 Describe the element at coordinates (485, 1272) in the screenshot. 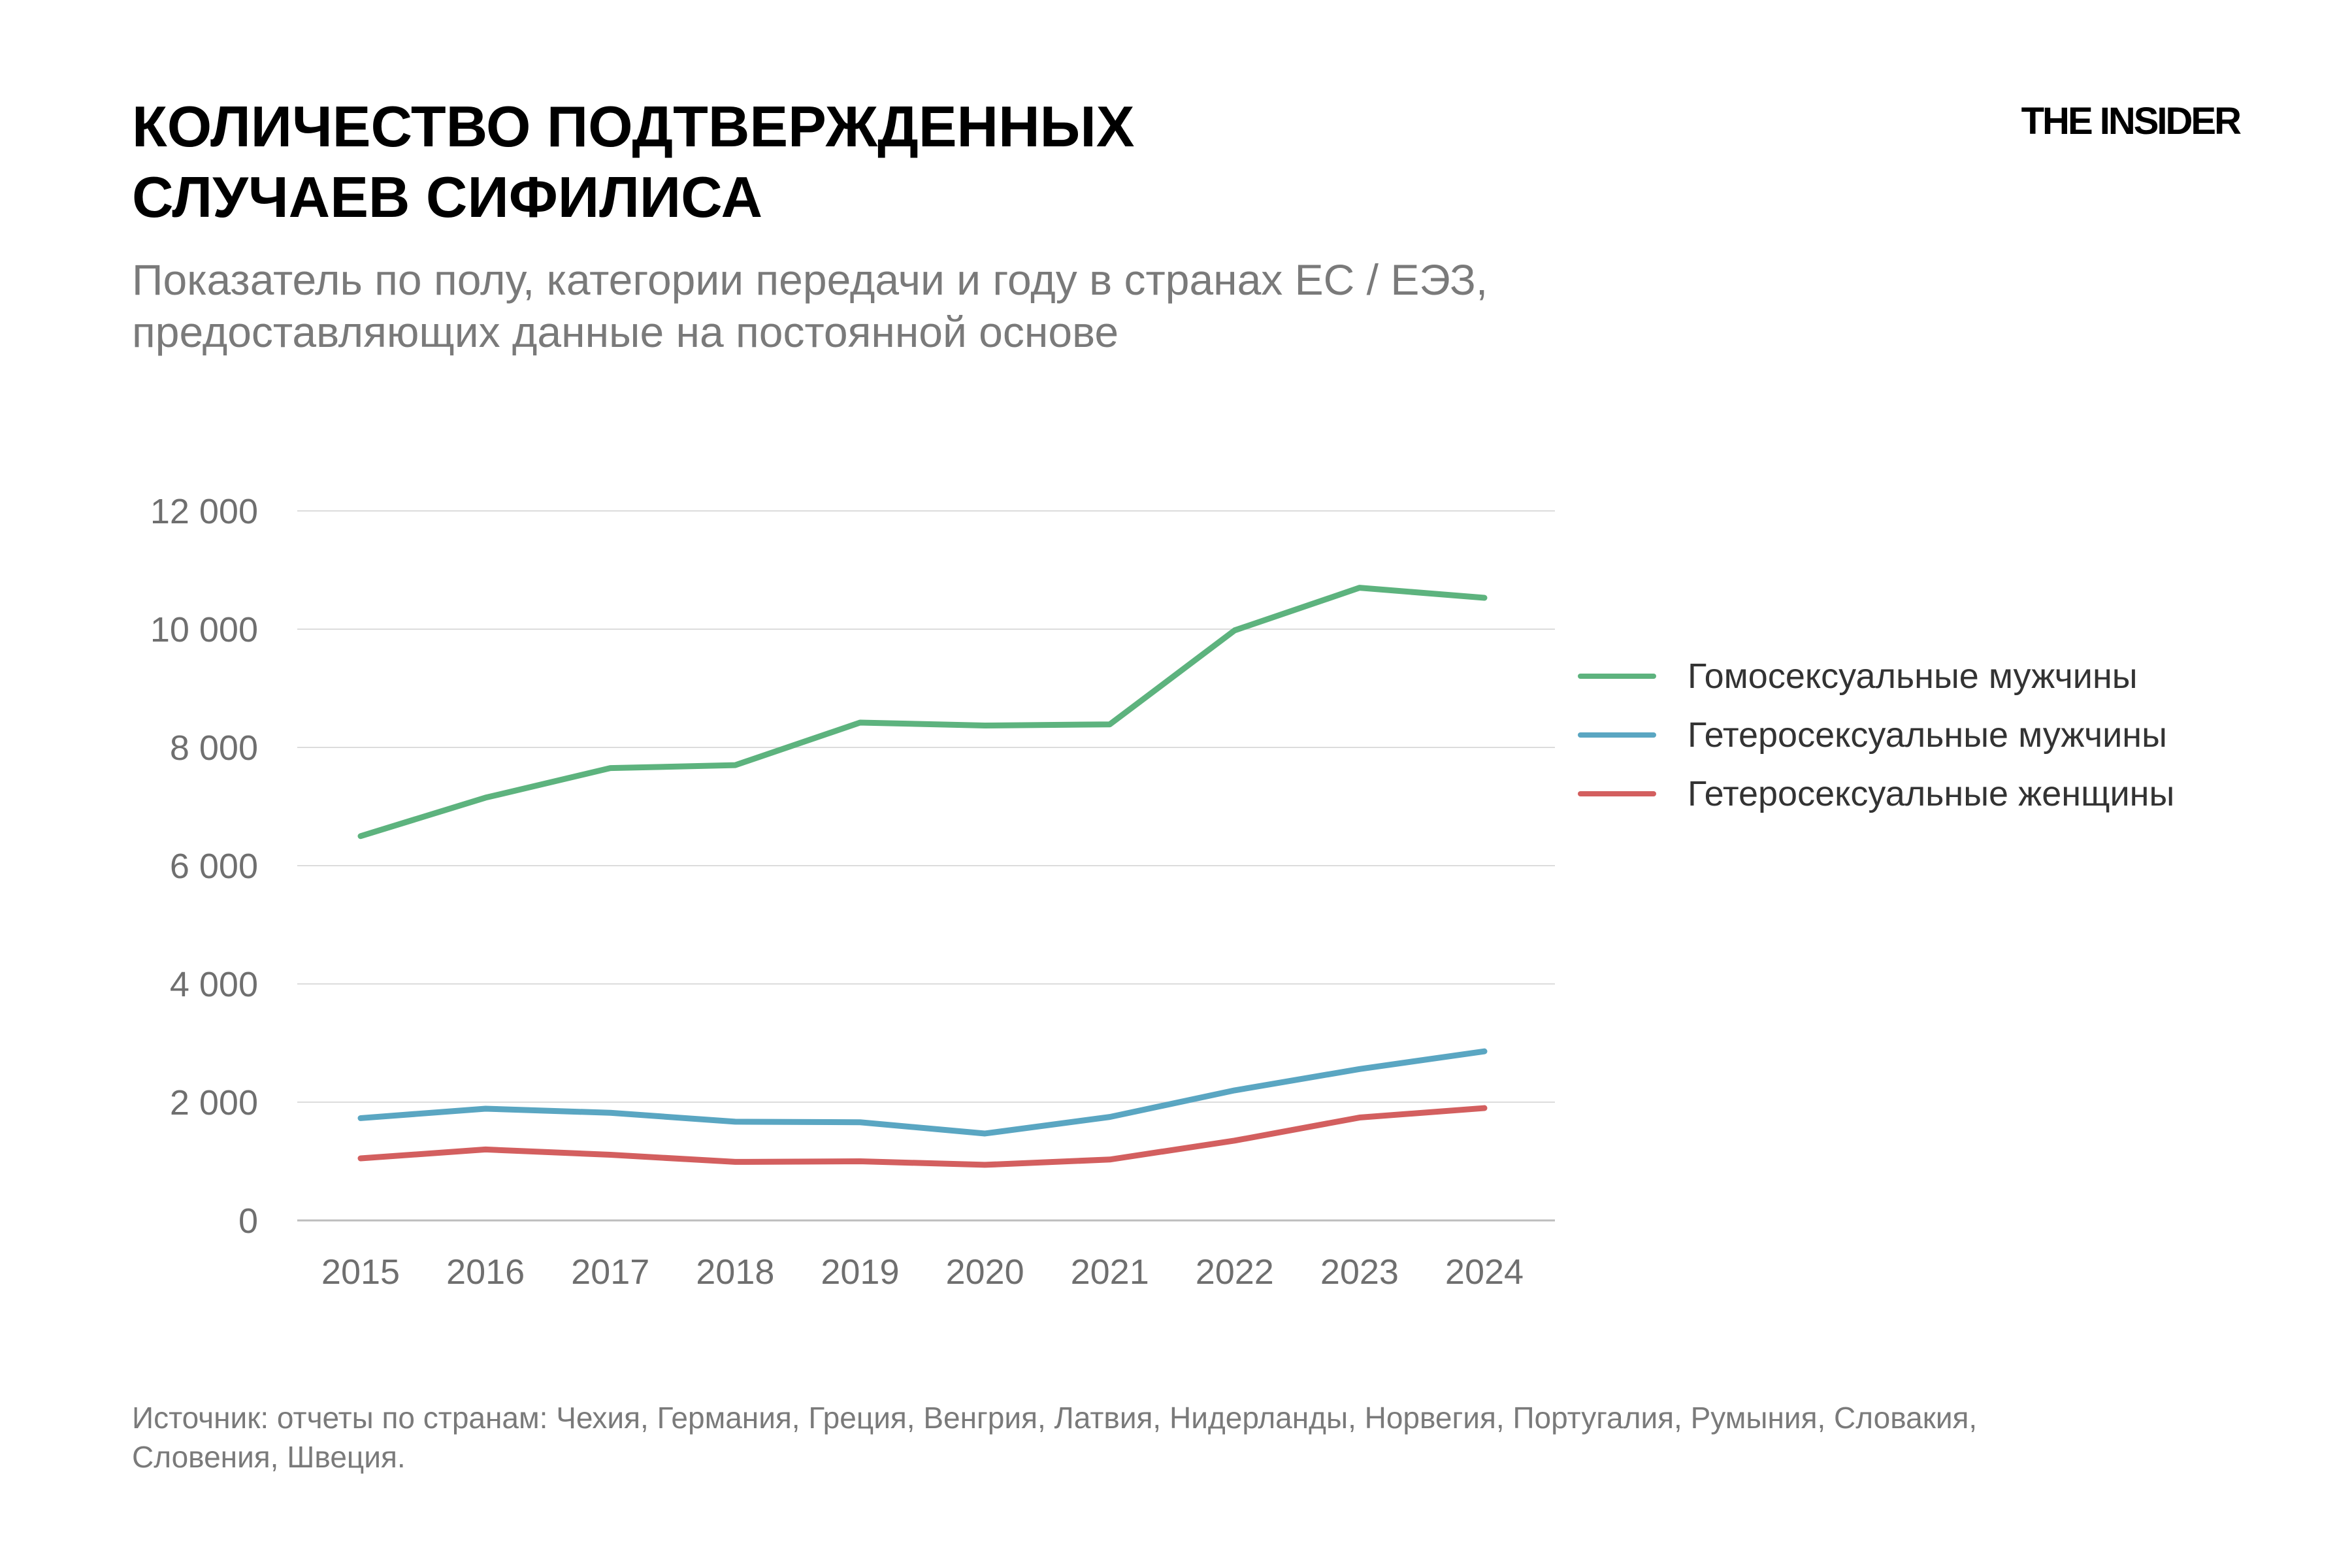

I see `x-tick-label: 2016` at that location.